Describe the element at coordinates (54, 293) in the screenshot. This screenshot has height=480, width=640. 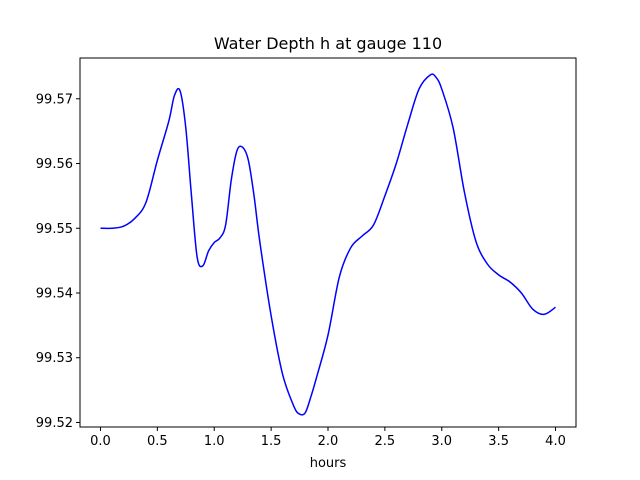
I see `y-tick-label: 99.54` at that location.